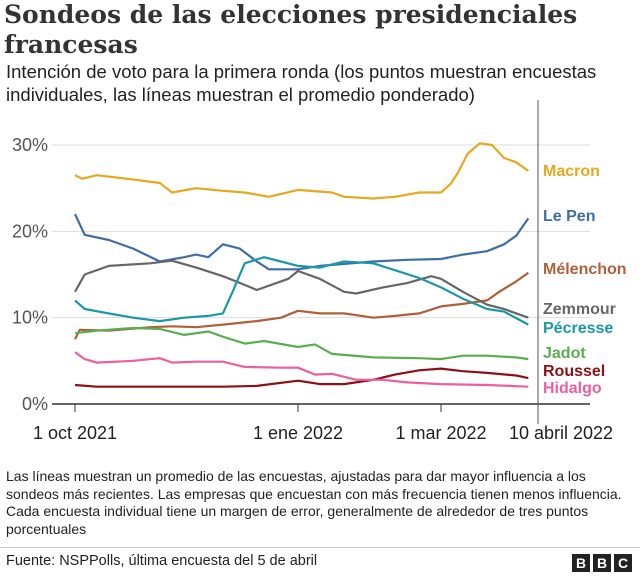 This screenshot has height=576, width=640. I want to click on series-label: Zemmour, so click(579, 309).